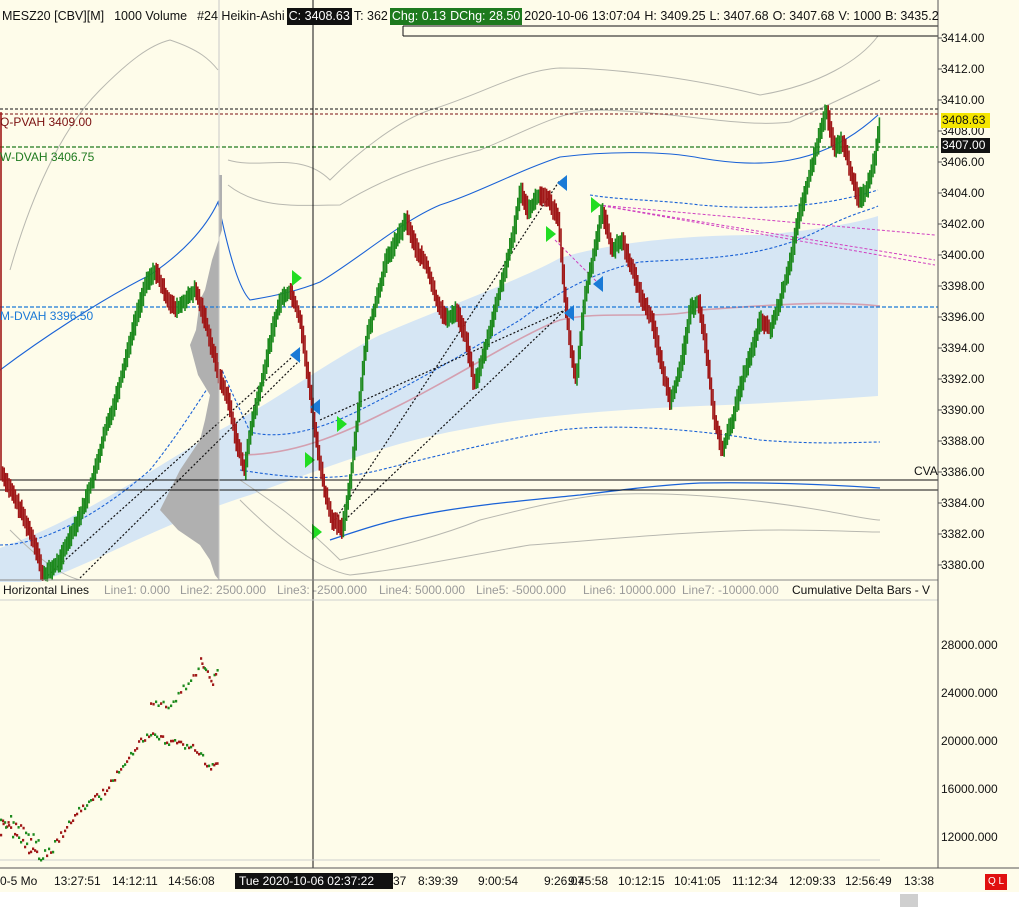  I want to click on time-axis-label: 9:00:54, so click(498, 881).